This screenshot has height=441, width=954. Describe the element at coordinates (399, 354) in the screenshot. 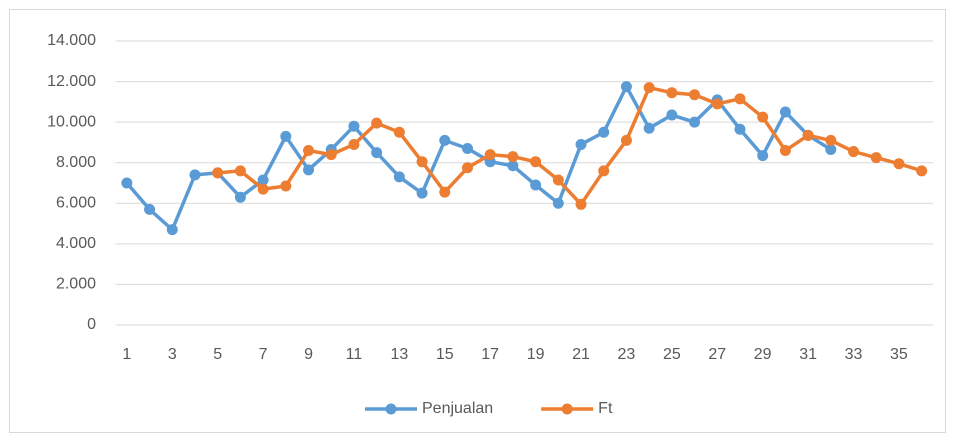

I see `x-tick-label: 13` at that location.